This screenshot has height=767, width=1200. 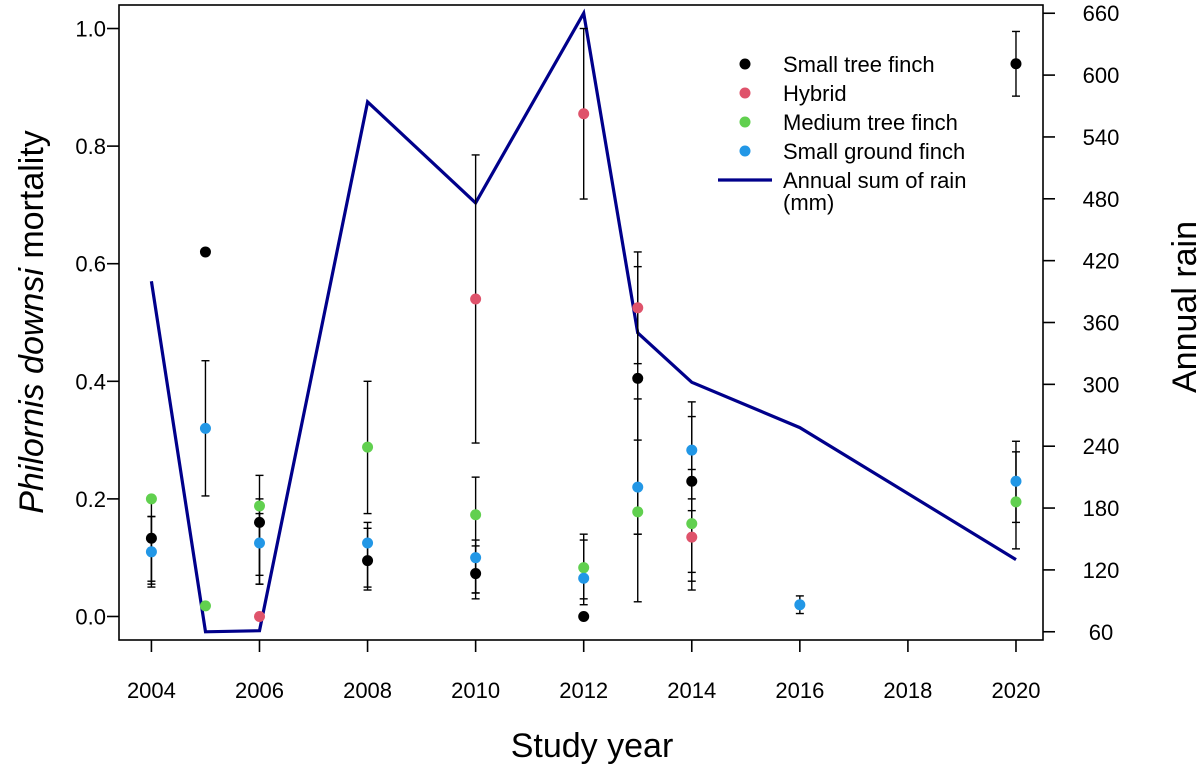 I want to click on y-axis-title: Philornis downsi mortality, so click(x=32, y=322).